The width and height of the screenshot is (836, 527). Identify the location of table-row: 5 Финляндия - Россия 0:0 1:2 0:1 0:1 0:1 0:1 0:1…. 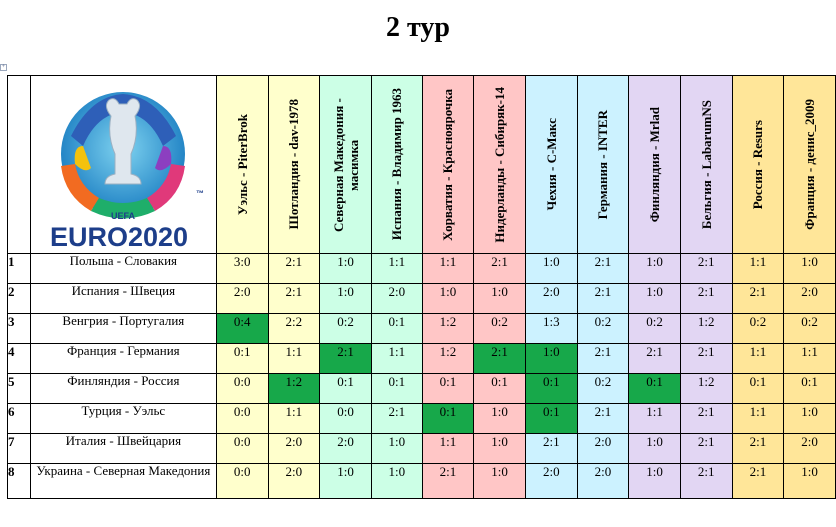
(421, 388).